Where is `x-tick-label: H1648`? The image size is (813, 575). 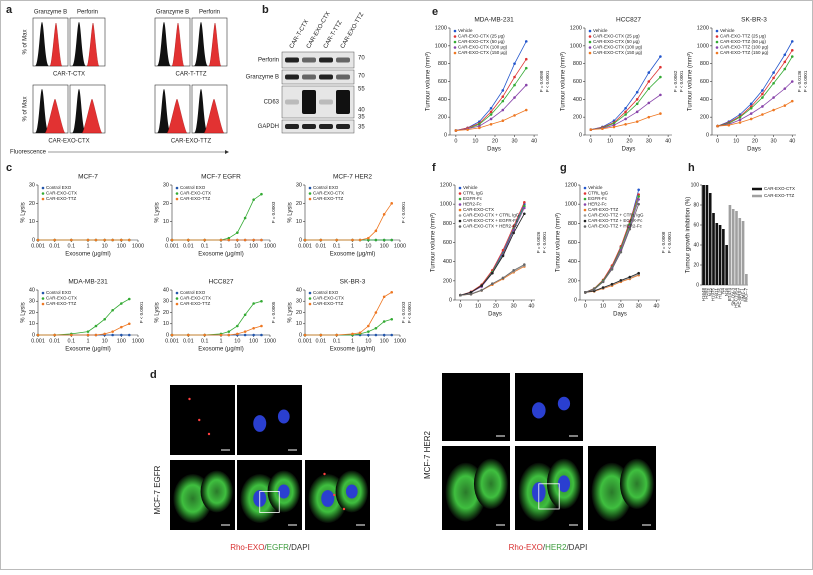
x-tick-label: H1648 is located at coordinates (703, 295).